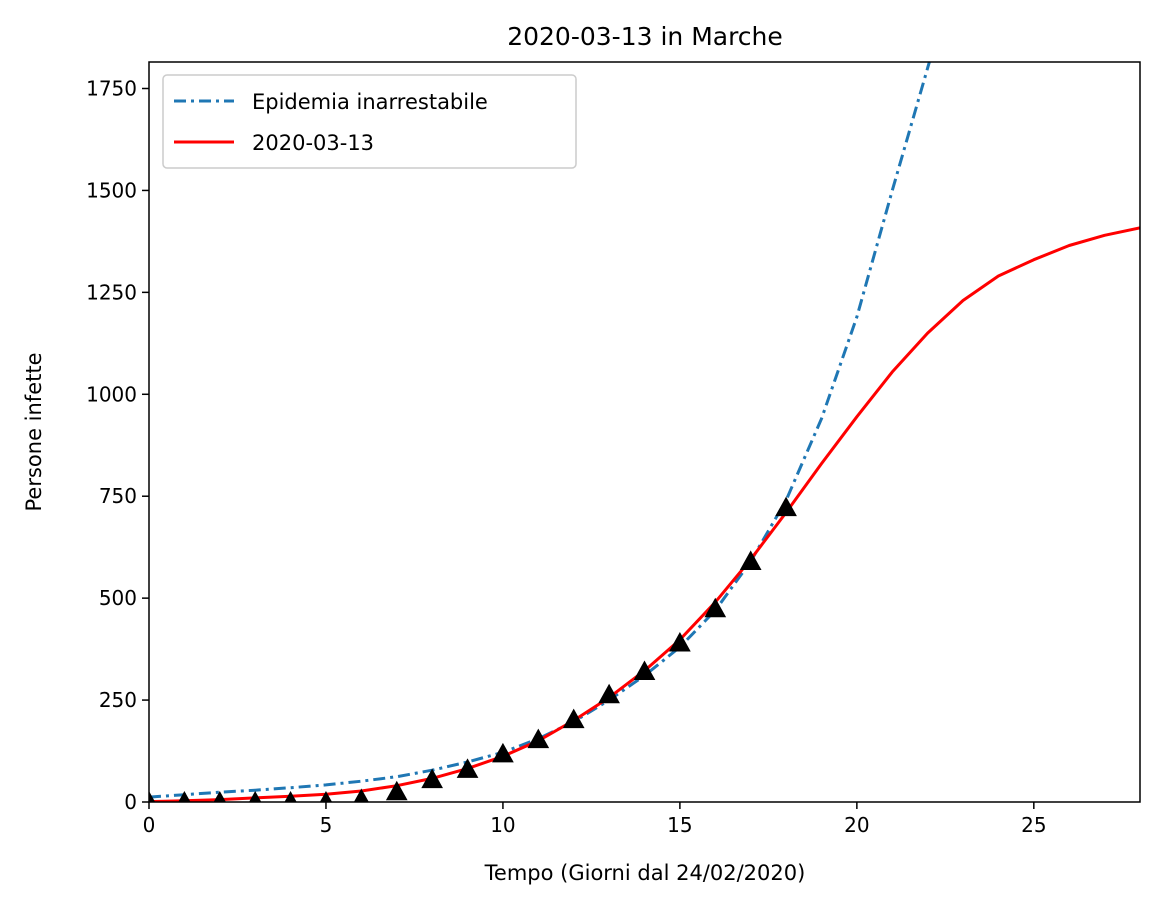  What do you see at coordinates (313, 143) in the screenshot?
I see `legend-label-2020-03-13: 2020-03-13` at bounding box center [313, 143].